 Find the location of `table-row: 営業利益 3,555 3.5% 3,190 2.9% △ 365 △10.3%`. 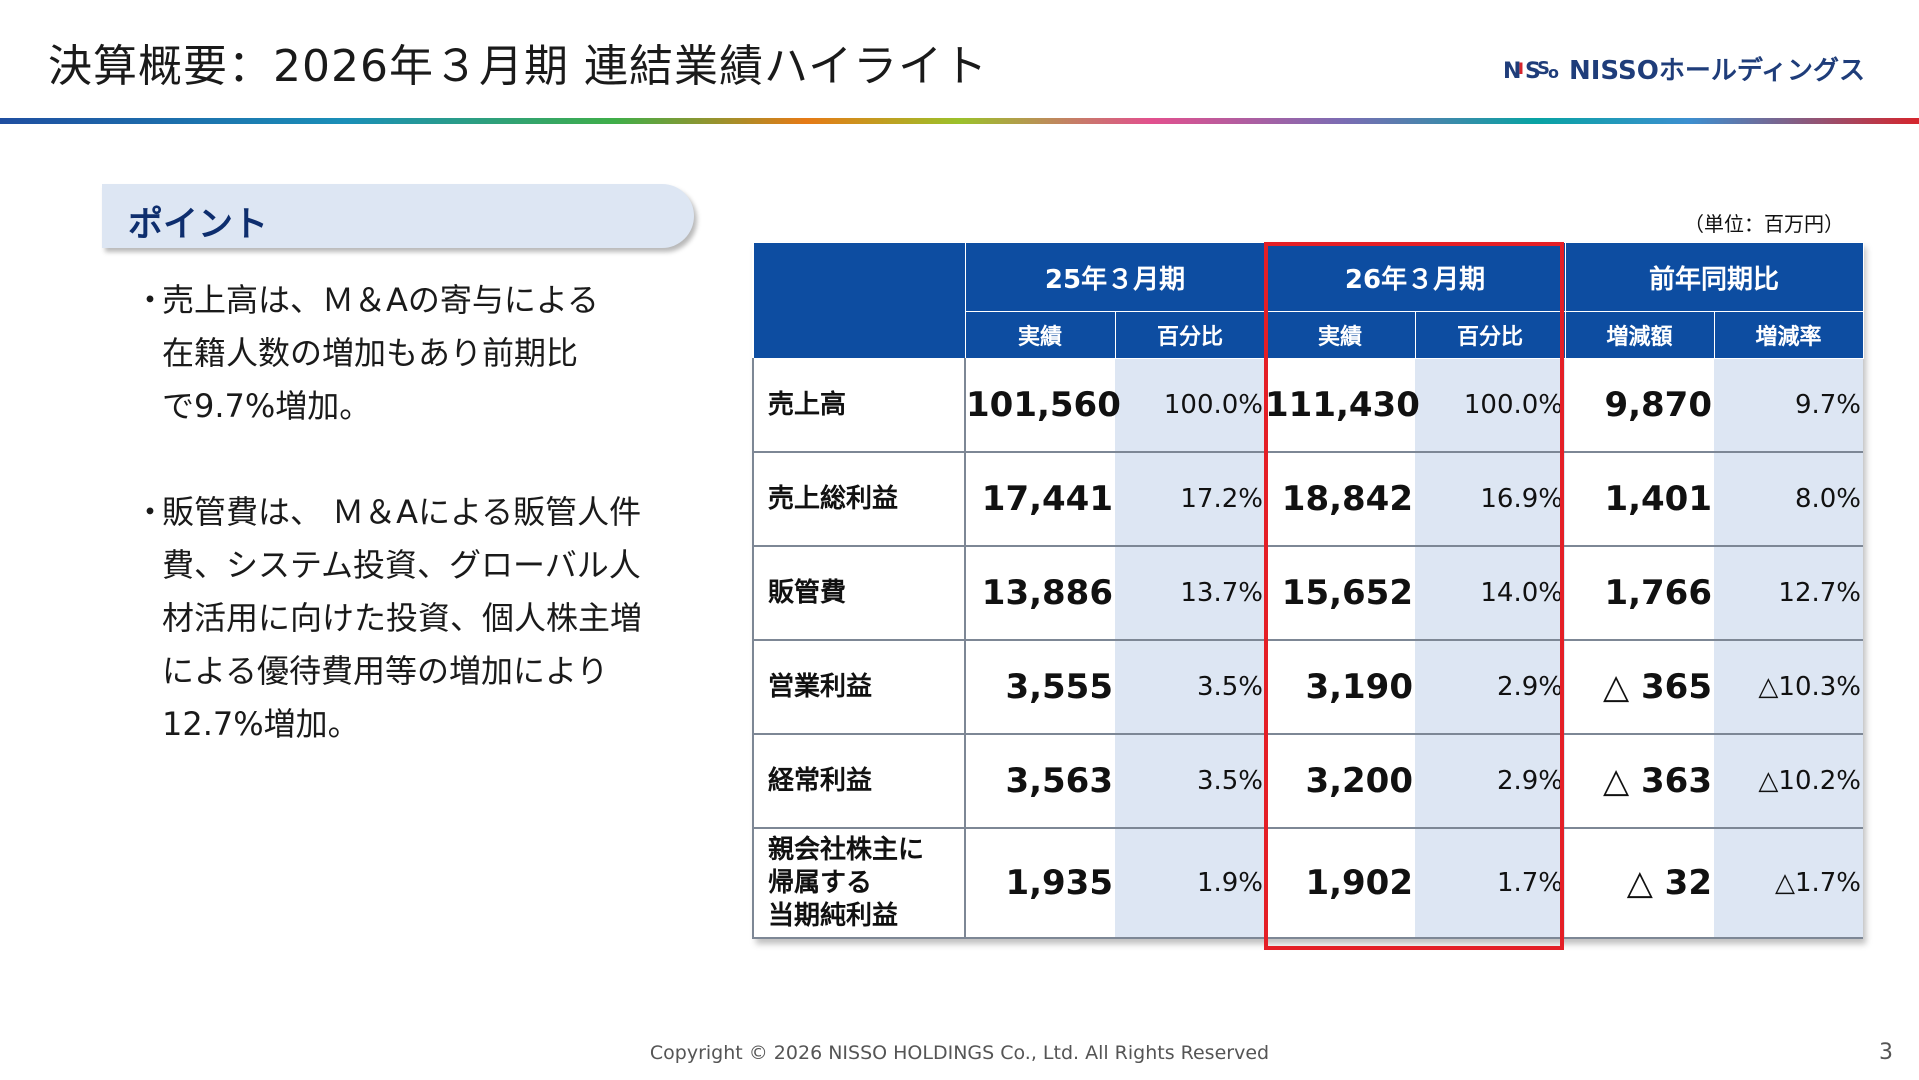

table-row: 営業利益 3,555 3.5% 3,190 2.9% △ 365 △10.3% is located at coordinates (1308, 687).